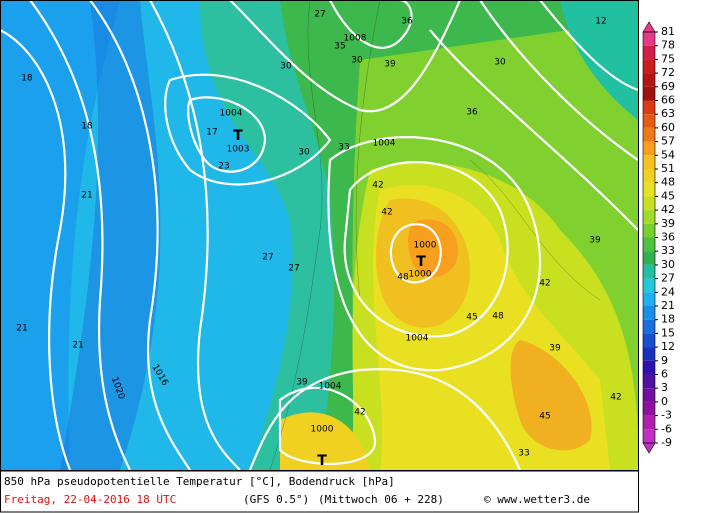 The image size is (704, 513). Describe the element at coordinates (668, 346) in the screenshot. I see `colorbar-label: 12` at that location.